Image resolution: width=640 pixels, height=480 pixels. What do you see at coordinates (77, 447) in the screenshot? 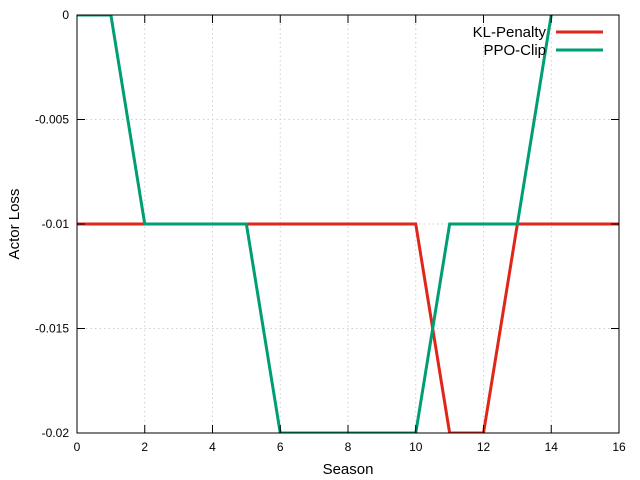
I see `x-tick-label: 0` at bounding box center [77, 447].